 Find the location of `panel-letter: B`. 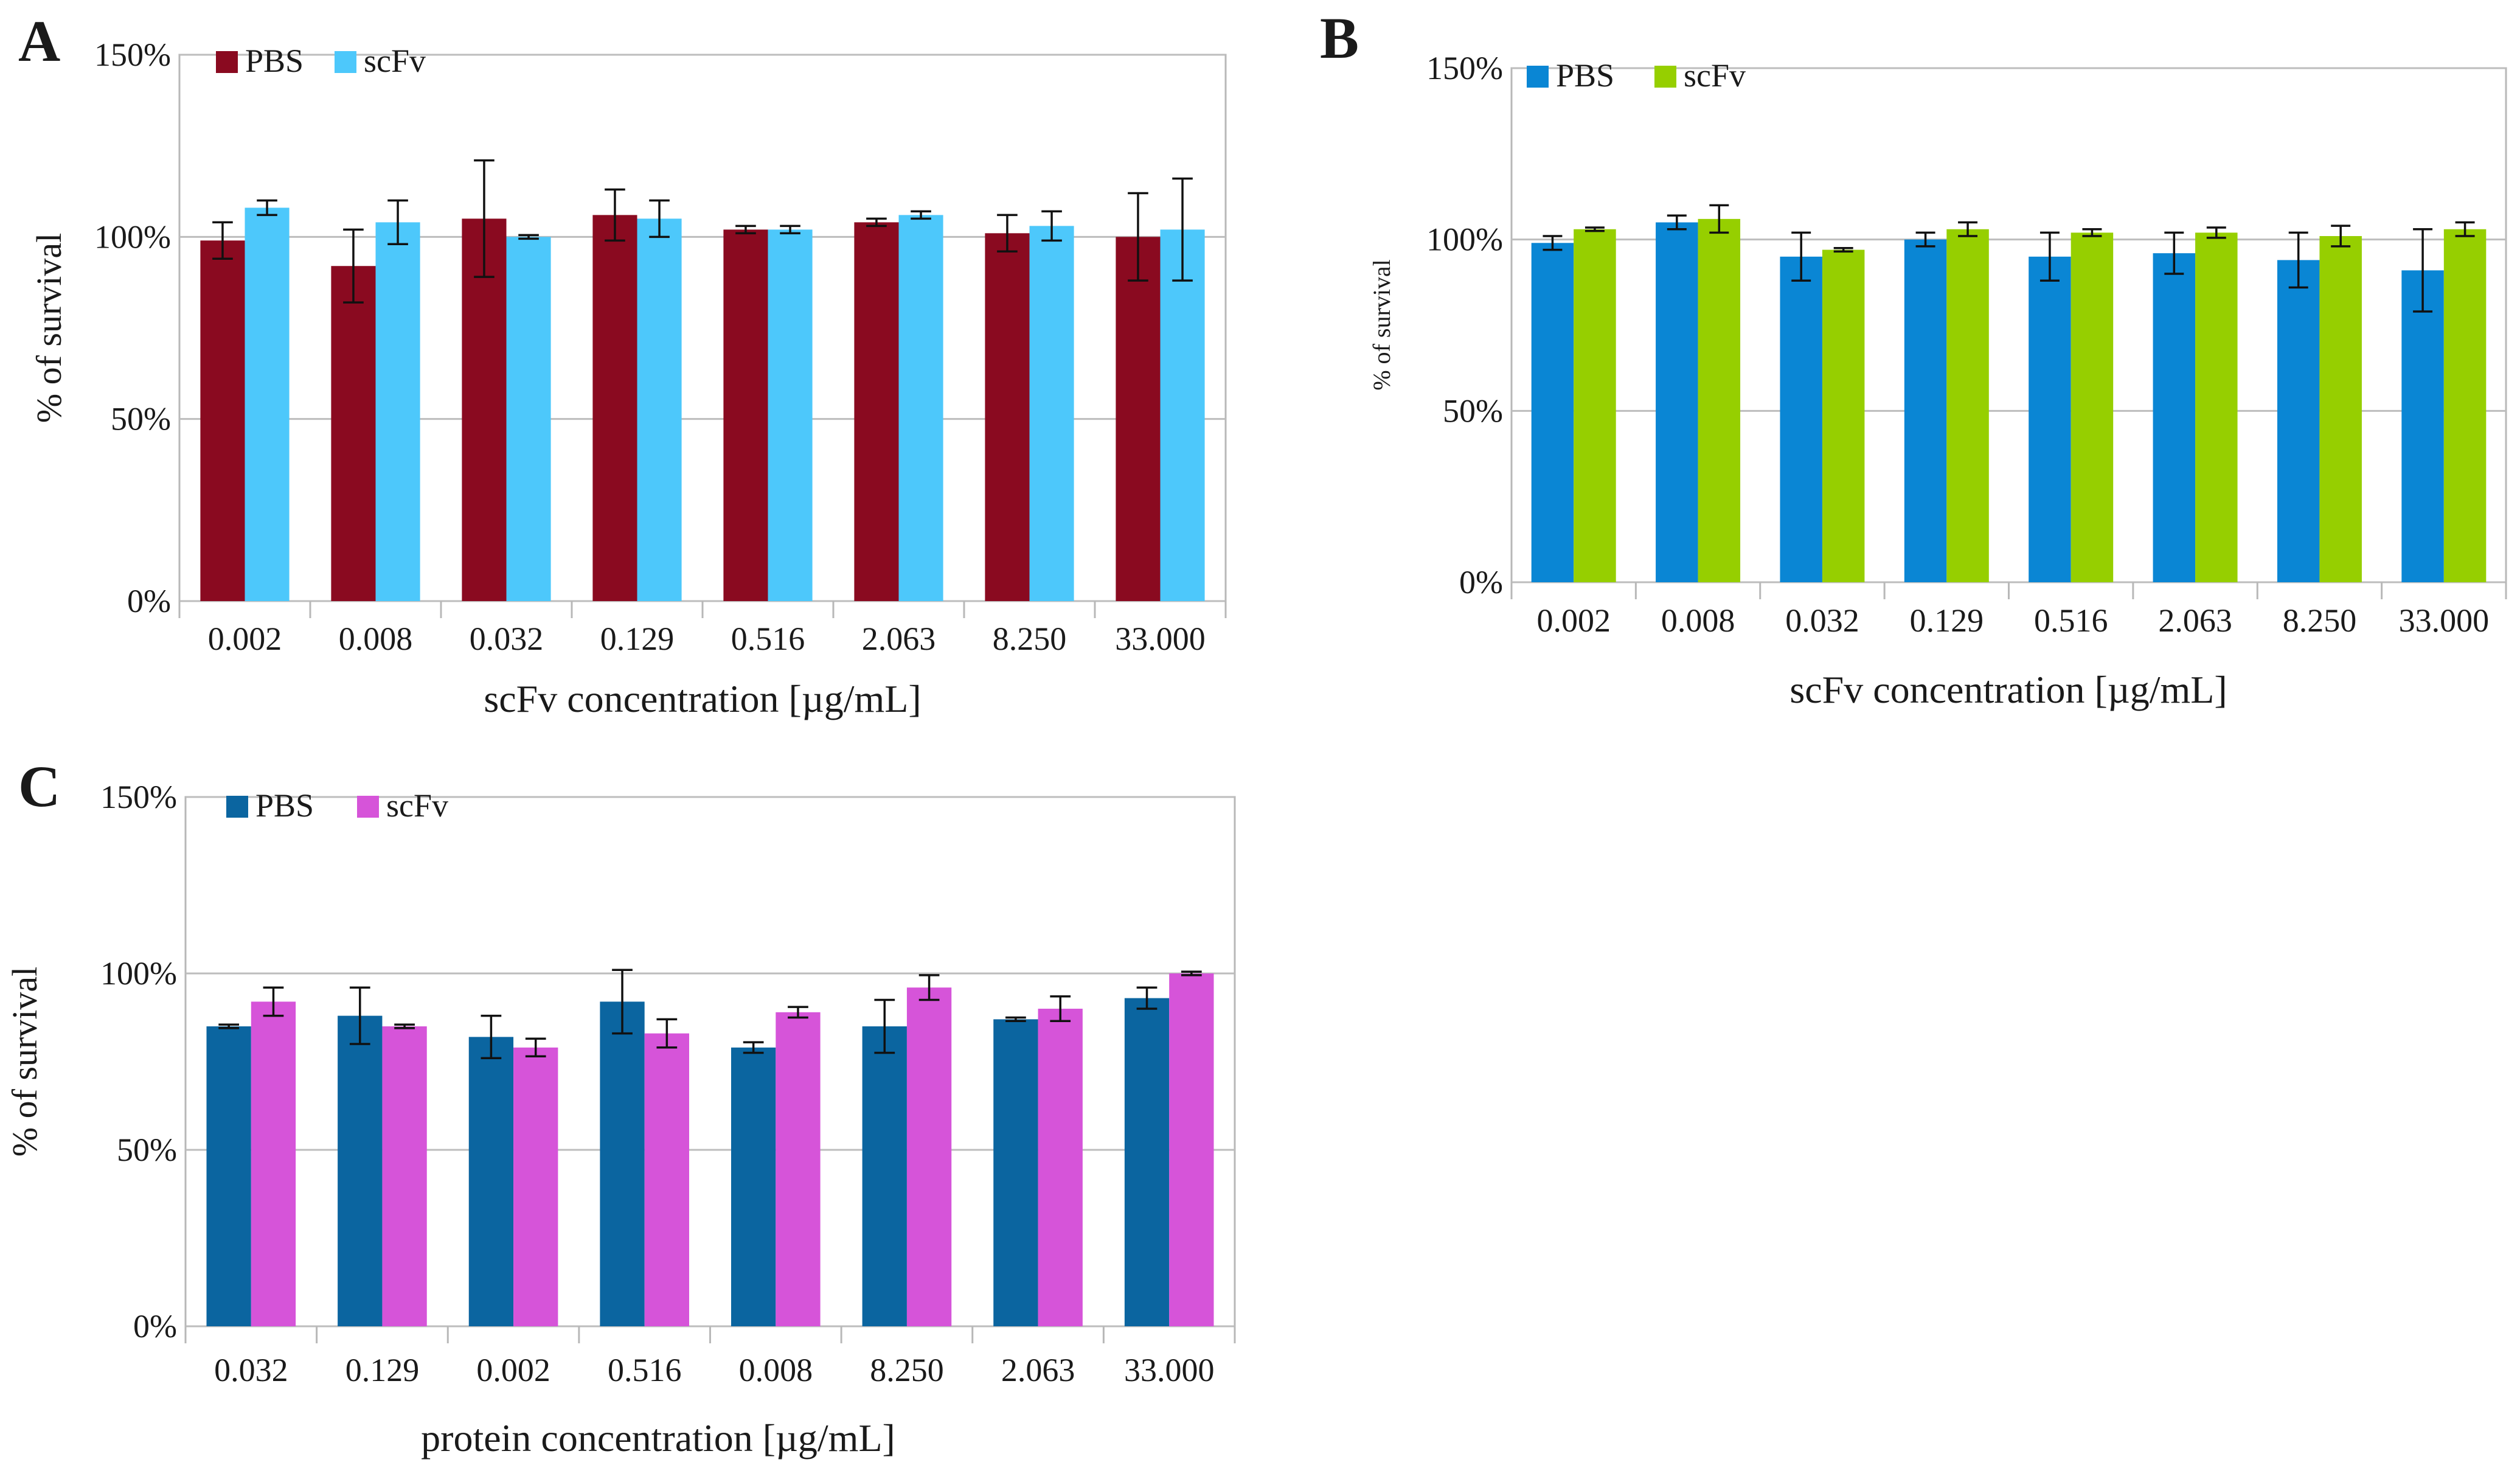

panel-letter: B is located at coordinates (1339, 38).